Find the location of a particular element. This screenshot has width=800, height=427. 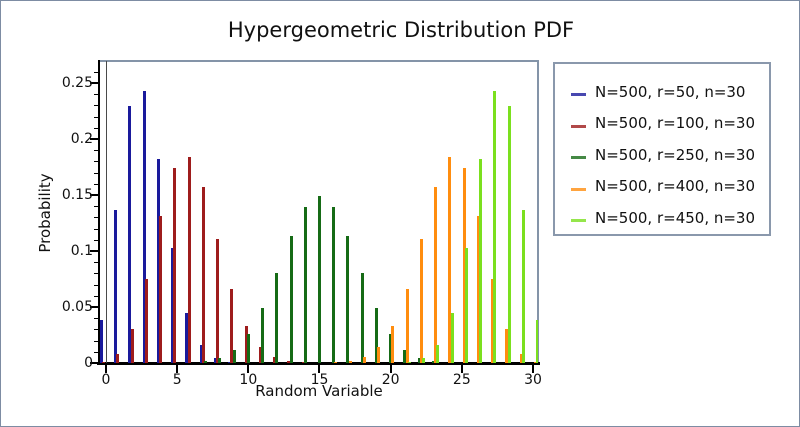

legend-item: N=500, r=100, n=30 is located at coordinates (662, 124).